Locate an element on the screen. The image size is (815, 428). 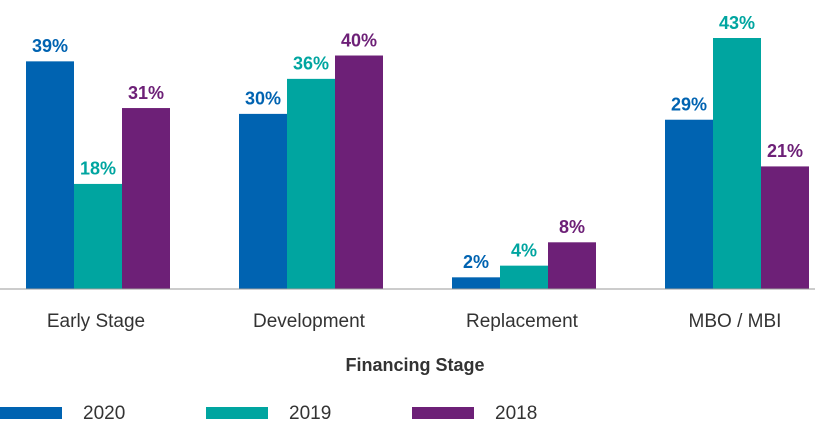
value-label: 2% is located at coordinates (476, 262).